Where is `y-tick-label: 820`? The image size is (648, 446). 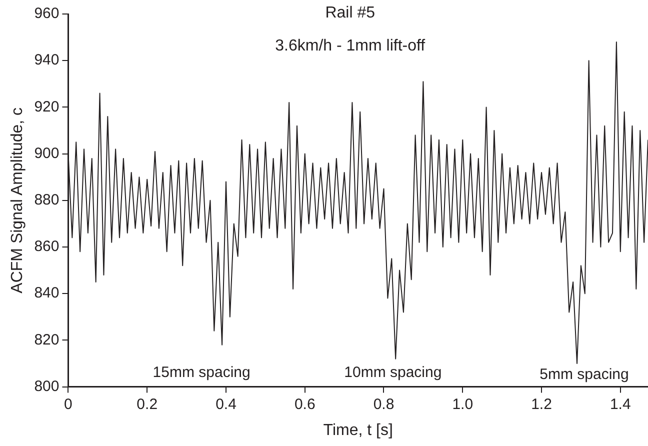
y-tick-label: 820 is located at coordinates (47, 339).